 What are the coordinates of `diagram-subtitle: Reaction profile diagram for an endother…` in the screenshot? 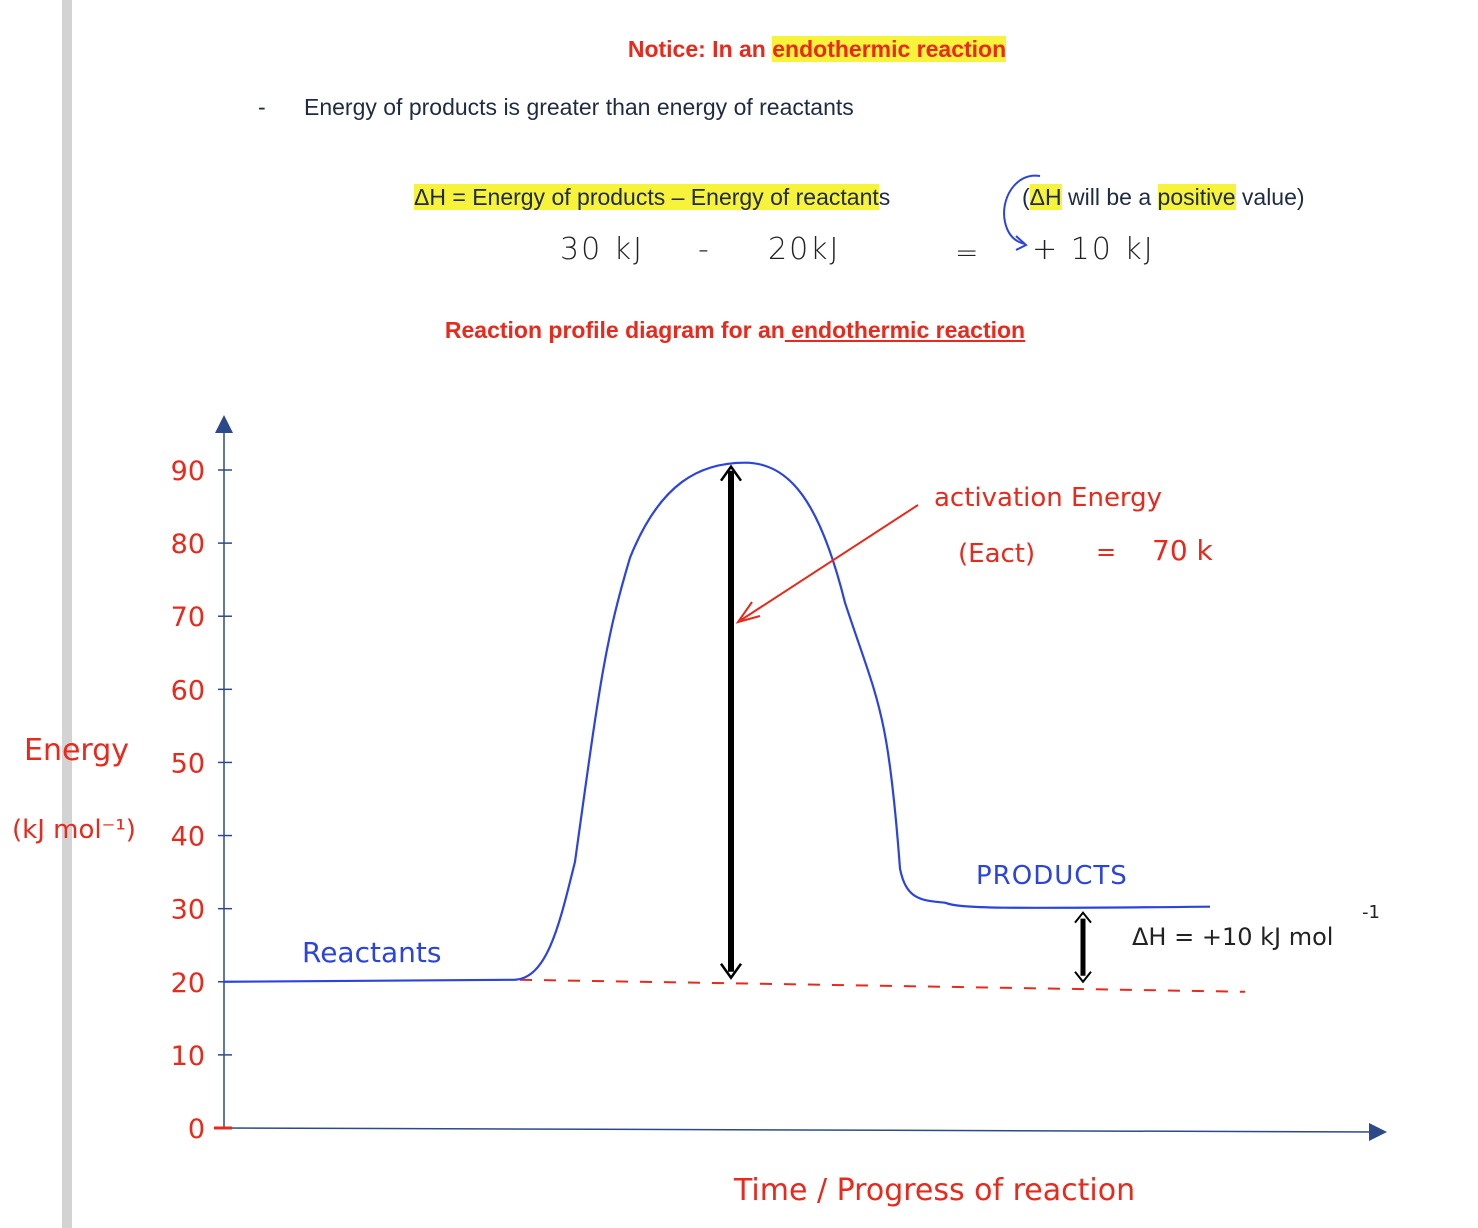 It's located at (735, 330).